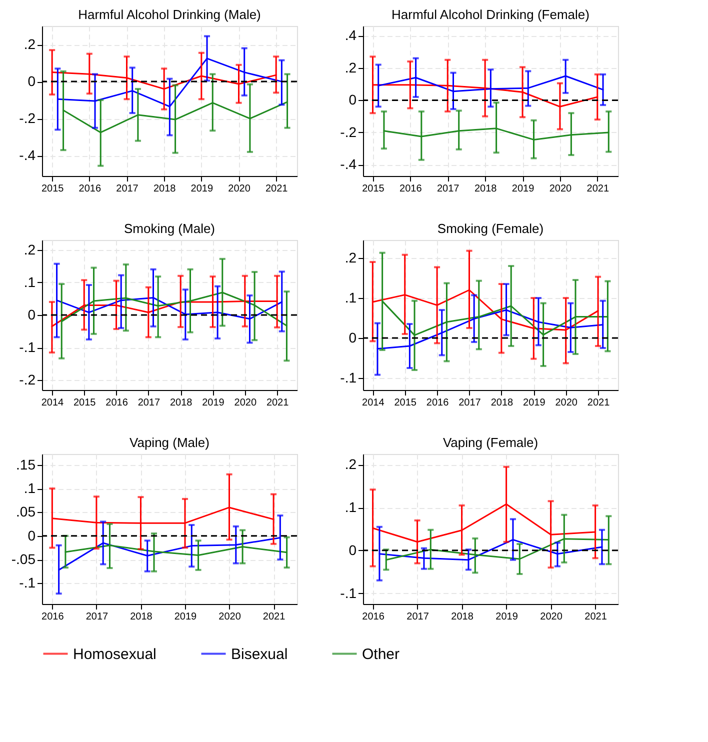 This screenshot has width=708, height=742. Describe the element at coordinates (170, 442) in the screenshot. I see `chart-title: Vaping (Male)` at that location.